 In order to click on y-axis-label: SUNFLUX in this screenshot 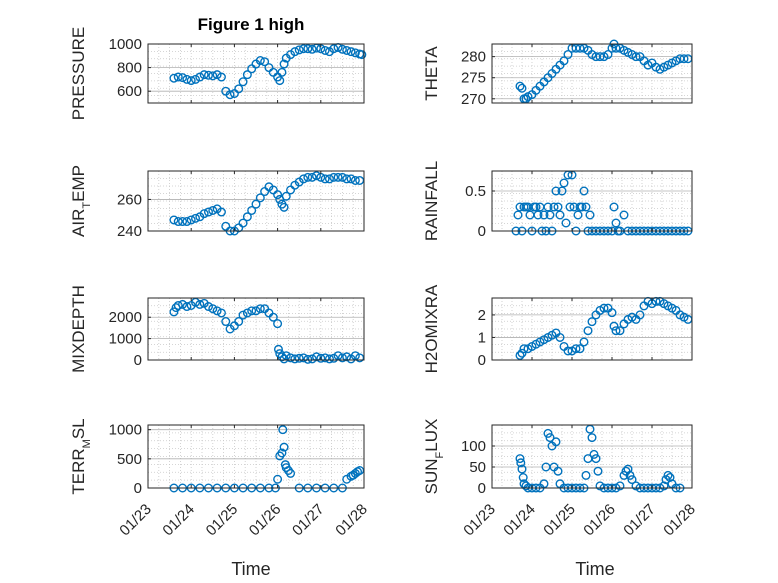, I will do `click(434, 457)`.